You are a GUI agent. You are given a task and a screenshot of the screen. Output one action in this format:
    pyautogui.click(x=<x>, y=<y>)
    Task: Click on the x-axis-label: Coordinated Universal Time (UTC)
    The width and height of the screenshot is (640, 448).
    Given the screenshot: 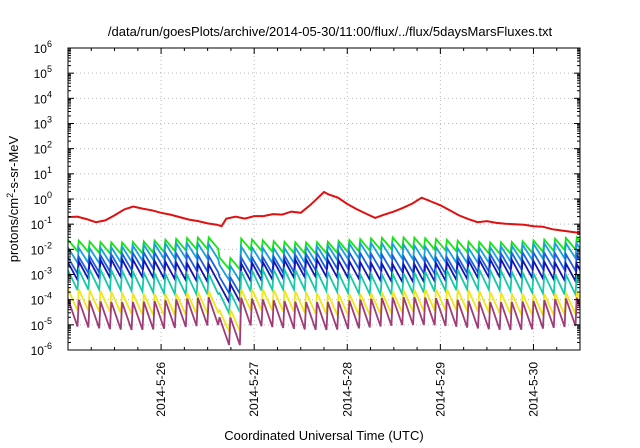 What is the action you would take?
    pyautogui.click(x=323, y=435)
    